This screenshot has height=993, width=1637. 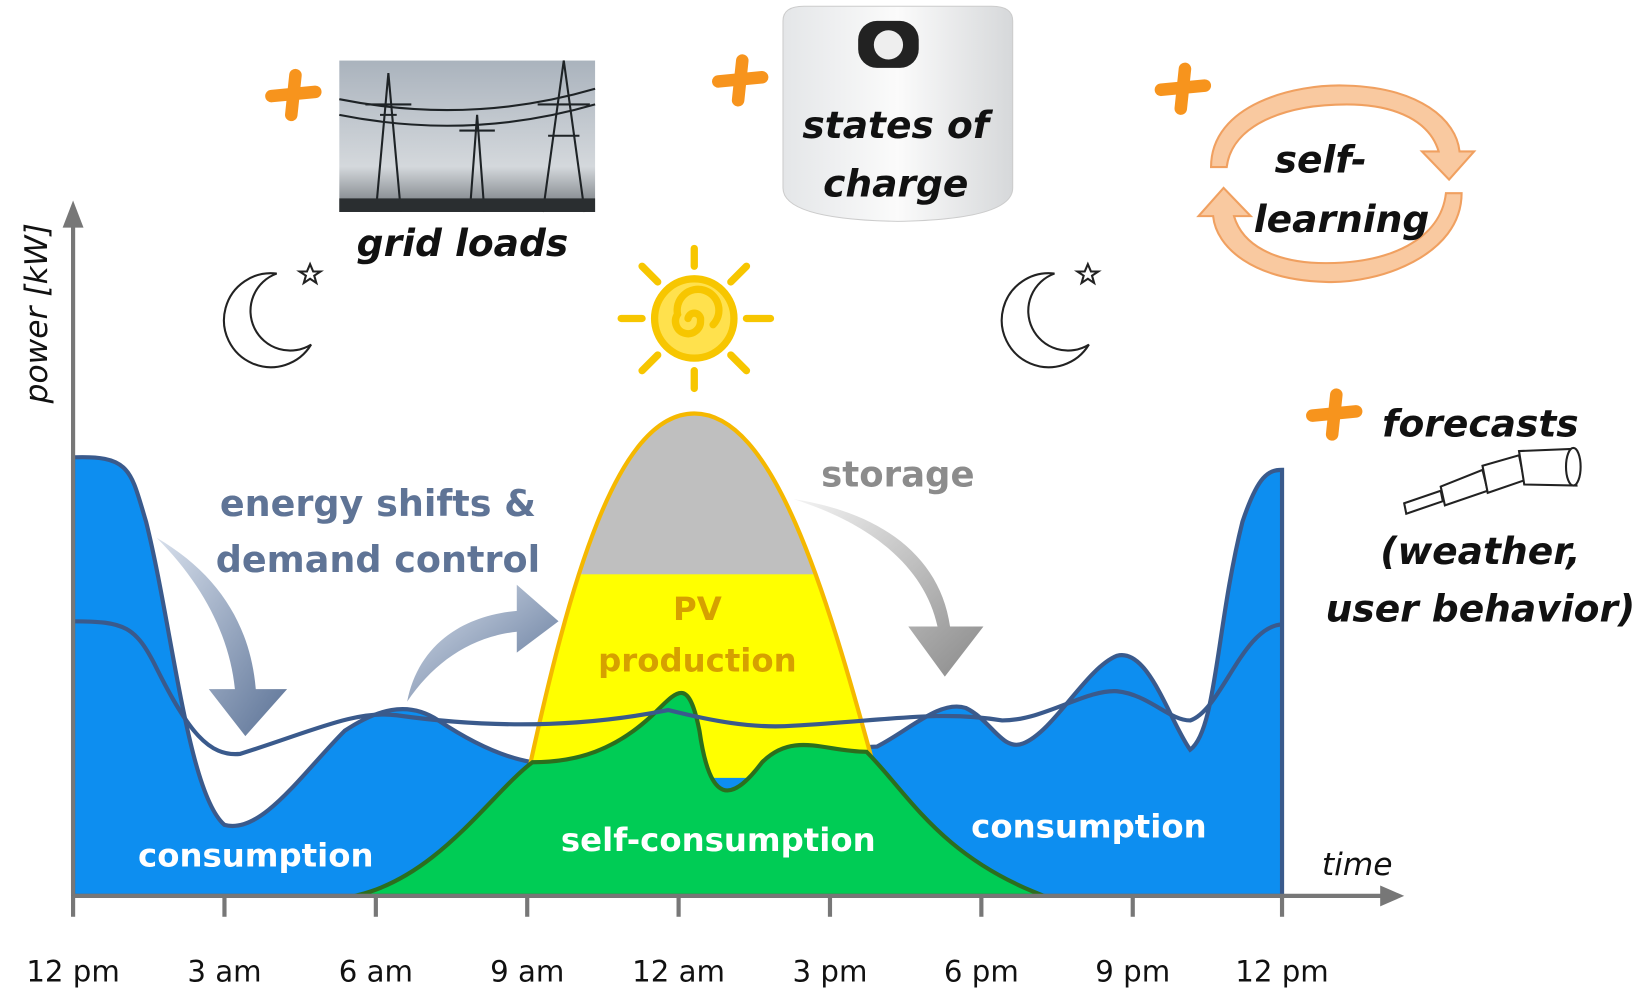 What do you see at coordinates (378, 503) in the screenshot?
I see `energy-shifts-label: energy shifts &` at bounding box center [378, 503].